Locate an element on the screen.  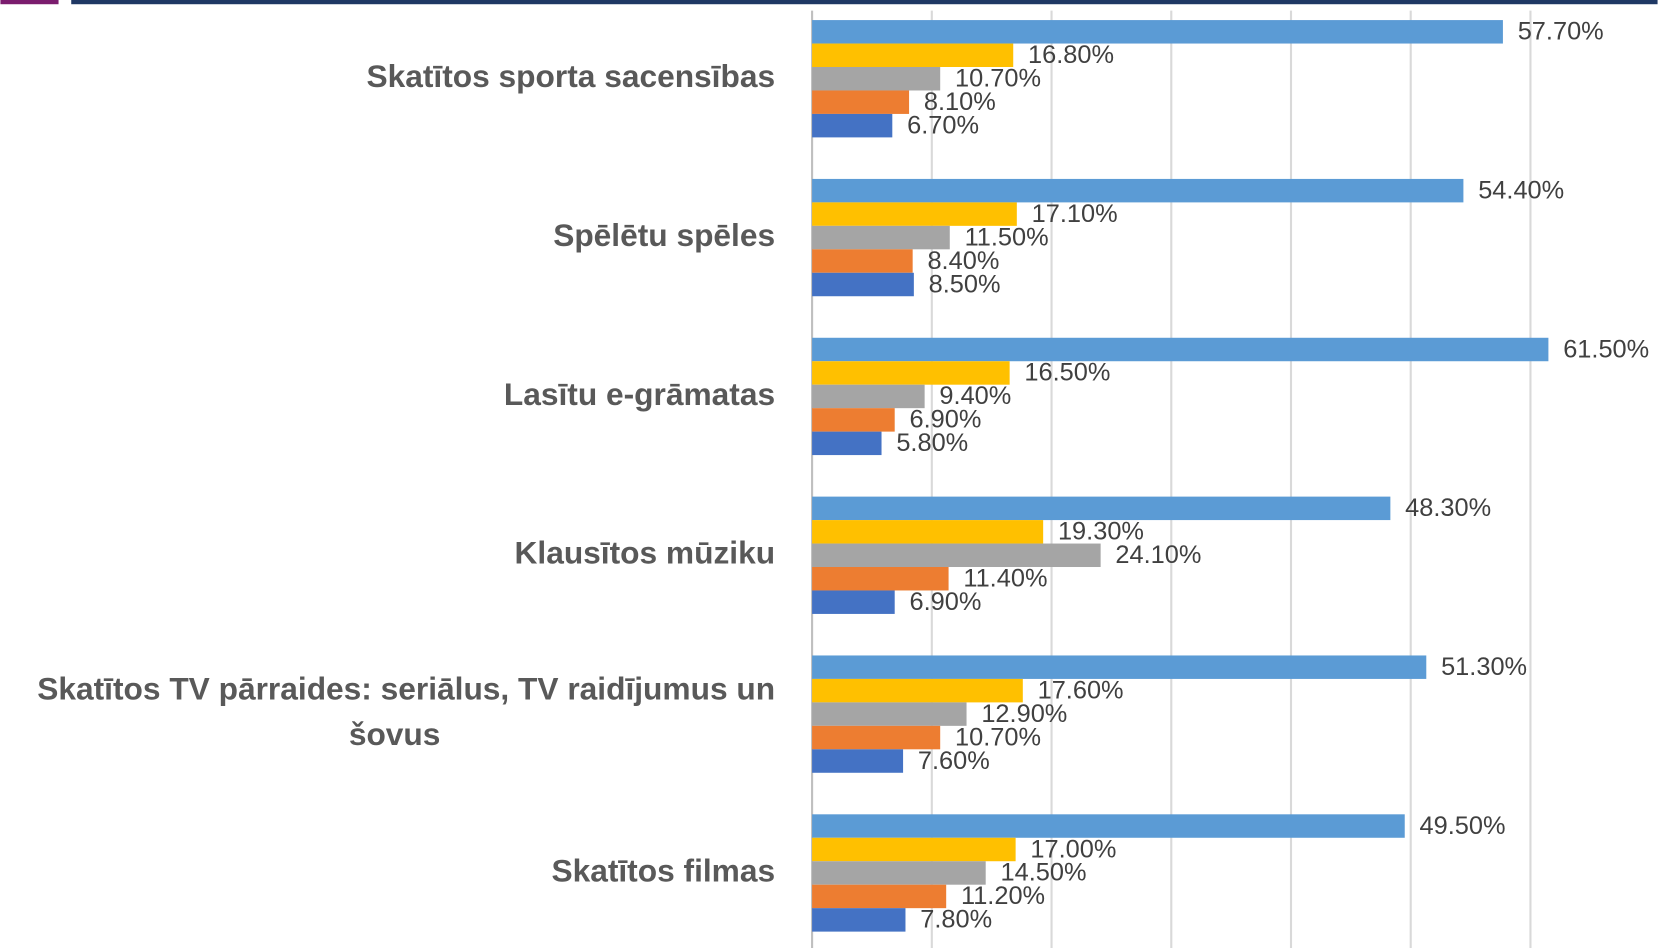
value-label: 6.70% is located at coordinates (943, 125).